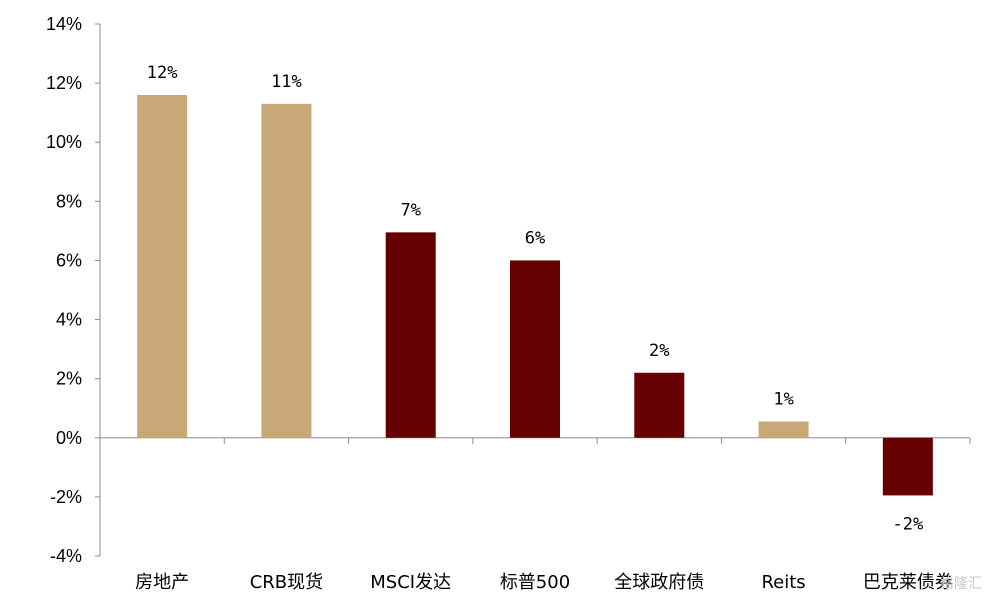 This screenshot has width=987, height=603. I want to click on data-label: 1%, so click(783, 400).